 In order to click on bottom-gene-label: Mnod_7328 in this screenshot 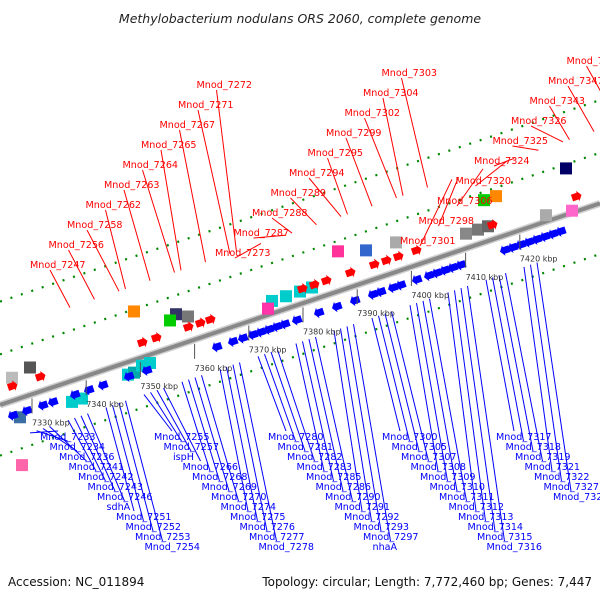, I will do `click(576, 497)`.